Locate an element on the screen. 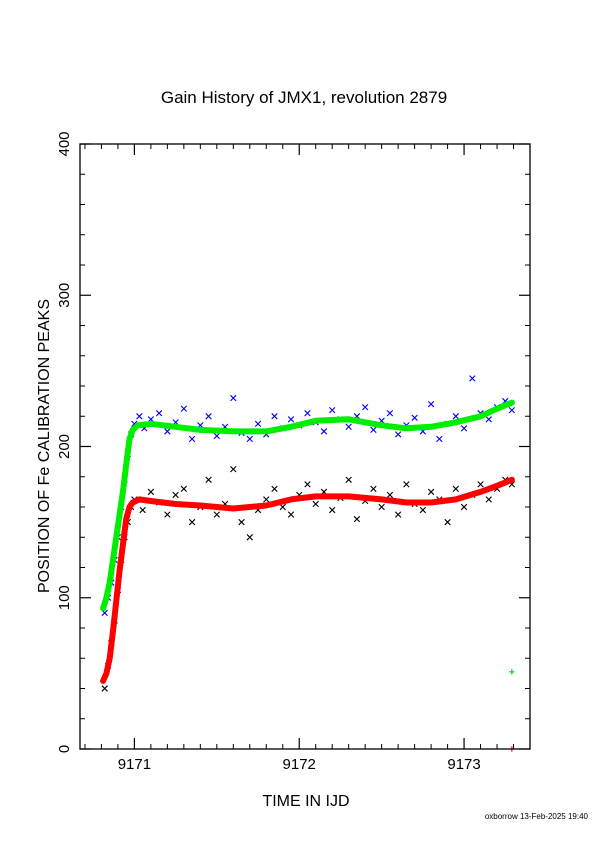 The image size is (595, 842). x-tick-label: 9171 is located at coordinates (134, 764).